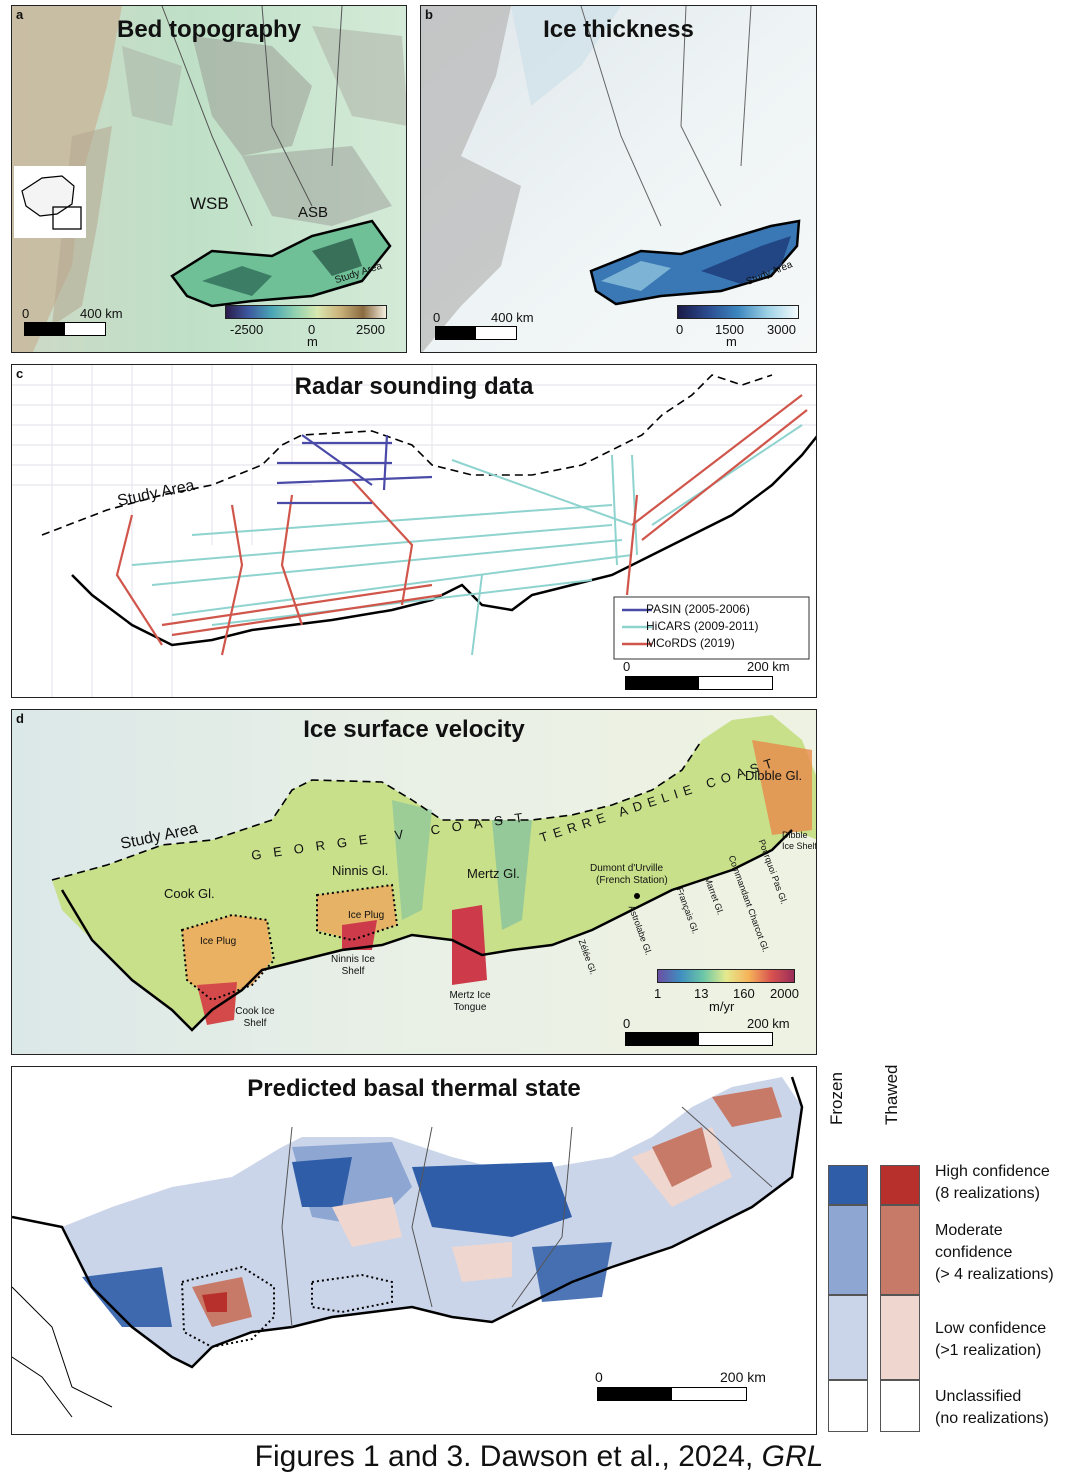  Describe the element at coordinates (189, 893) in the screenshot. I see `cook-gl-label: Cook Gl.` at that location.